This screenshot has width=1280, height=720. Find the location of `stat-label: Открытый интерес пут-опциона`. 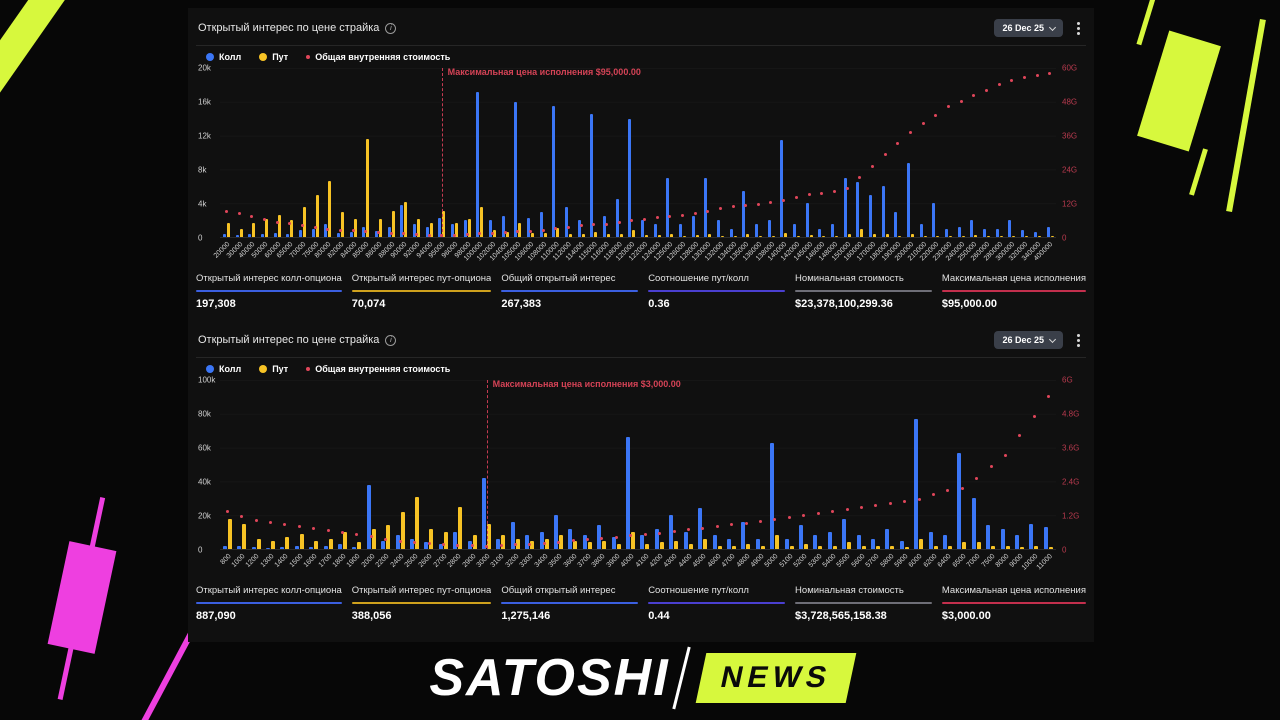

stat-label: Открытый интерес пут-опциона is located at coordinates (421, 590).